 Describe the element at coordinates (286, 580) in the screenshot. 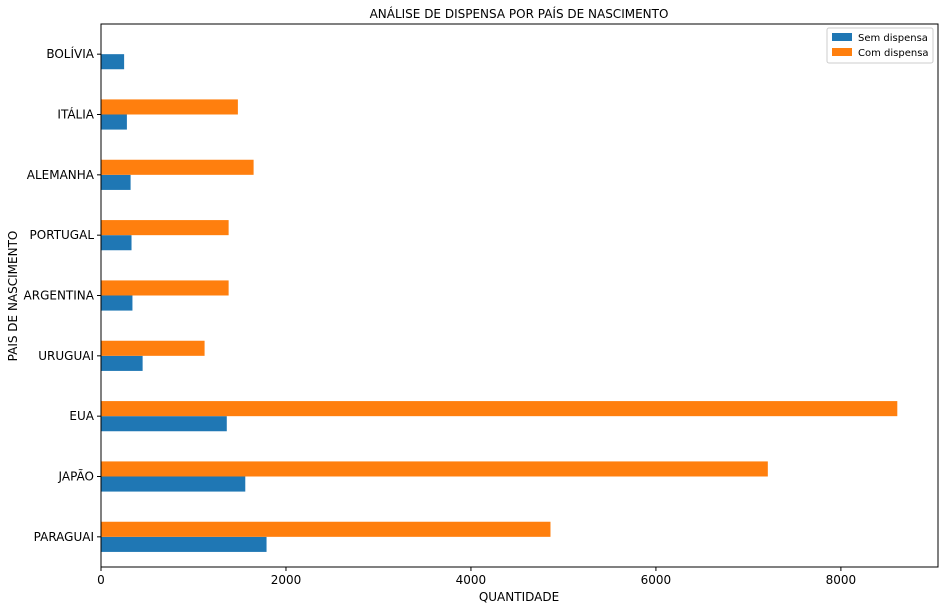

I see `x-tick-label-2000: 2000` at that location.